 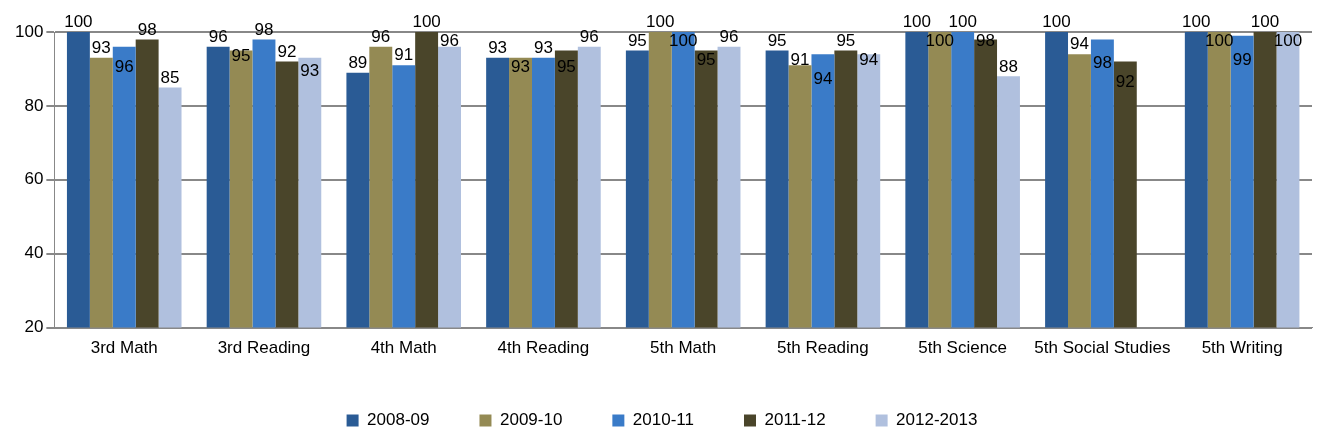 I want to click on data-label: 99, so click(x=1242, y=60).